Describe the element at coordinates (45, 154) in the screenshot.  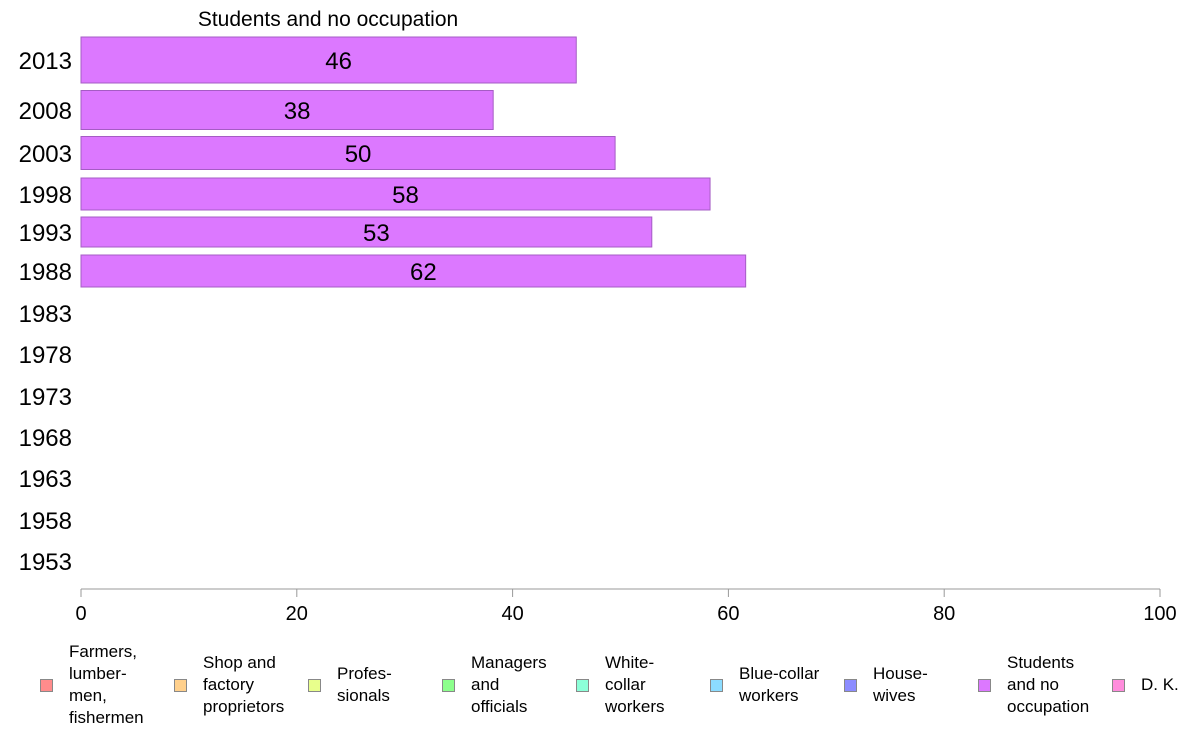
I see `y-tick-label: 2003` at that location.